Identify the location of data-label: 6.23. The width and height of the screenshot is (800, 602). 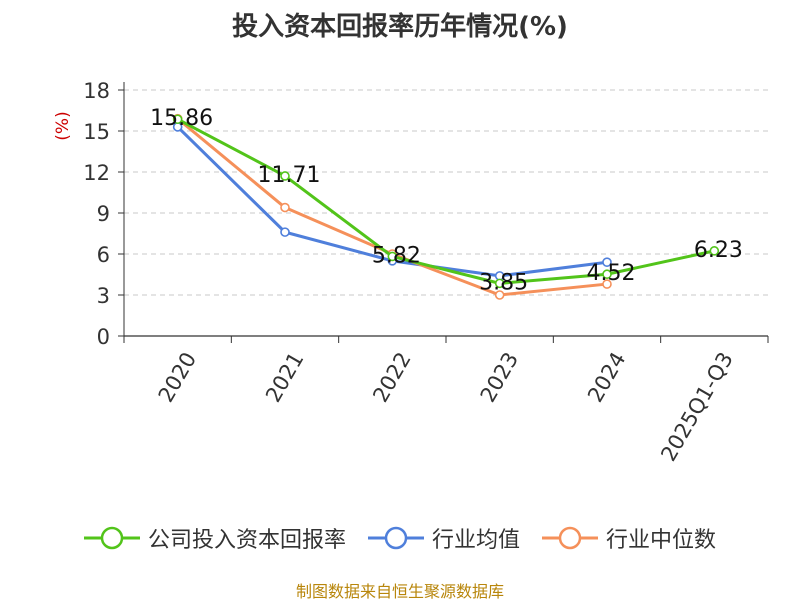
(718, 250).